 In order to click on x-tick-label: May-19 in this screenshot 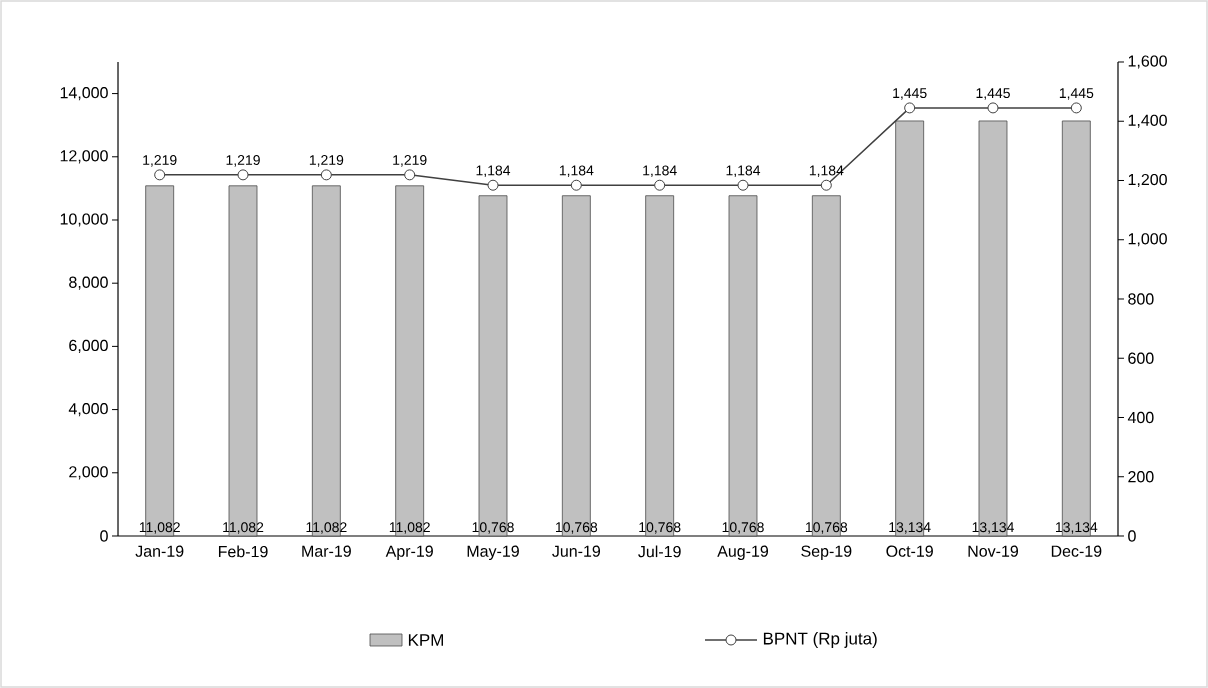, I will do `click(493, 553)`.